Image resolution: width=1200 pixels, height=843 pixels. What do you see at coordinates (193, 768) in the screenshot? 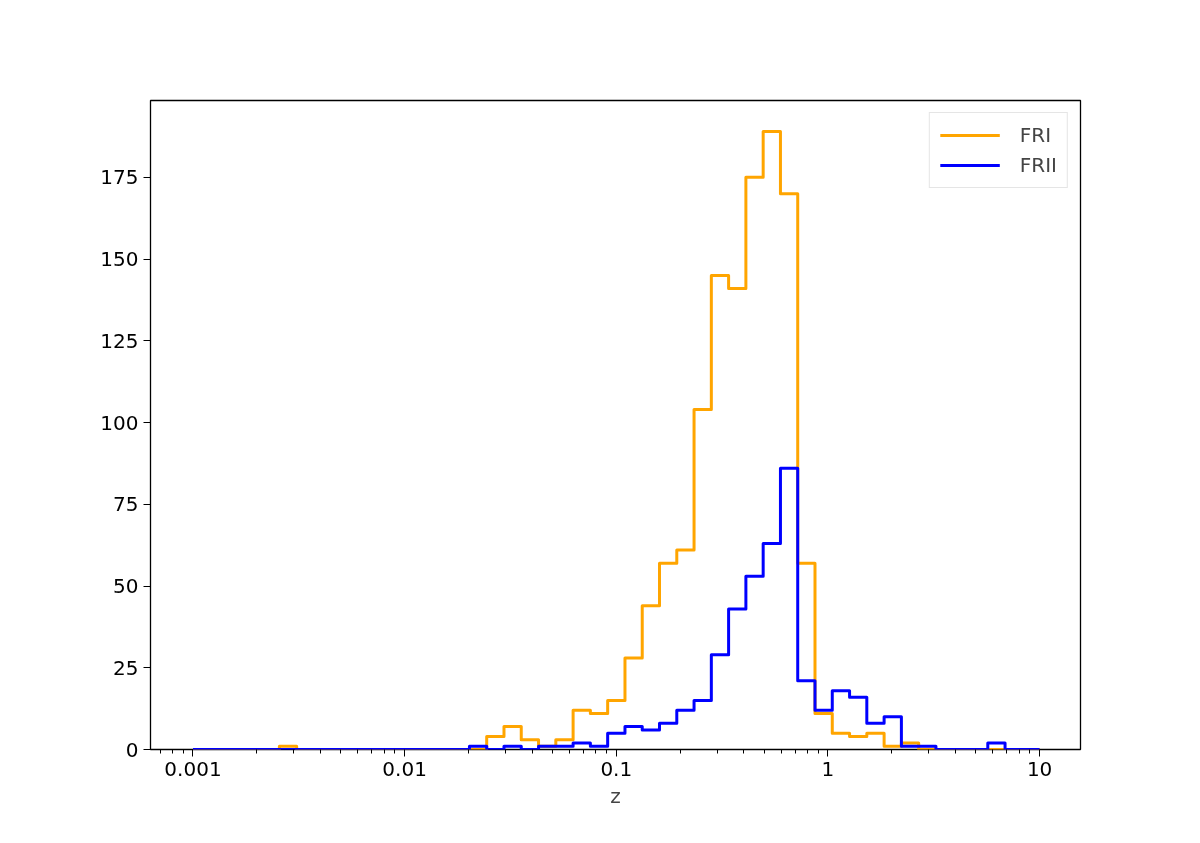
I see `x-tick-label: 0.001` at bounding box center [193, 768].